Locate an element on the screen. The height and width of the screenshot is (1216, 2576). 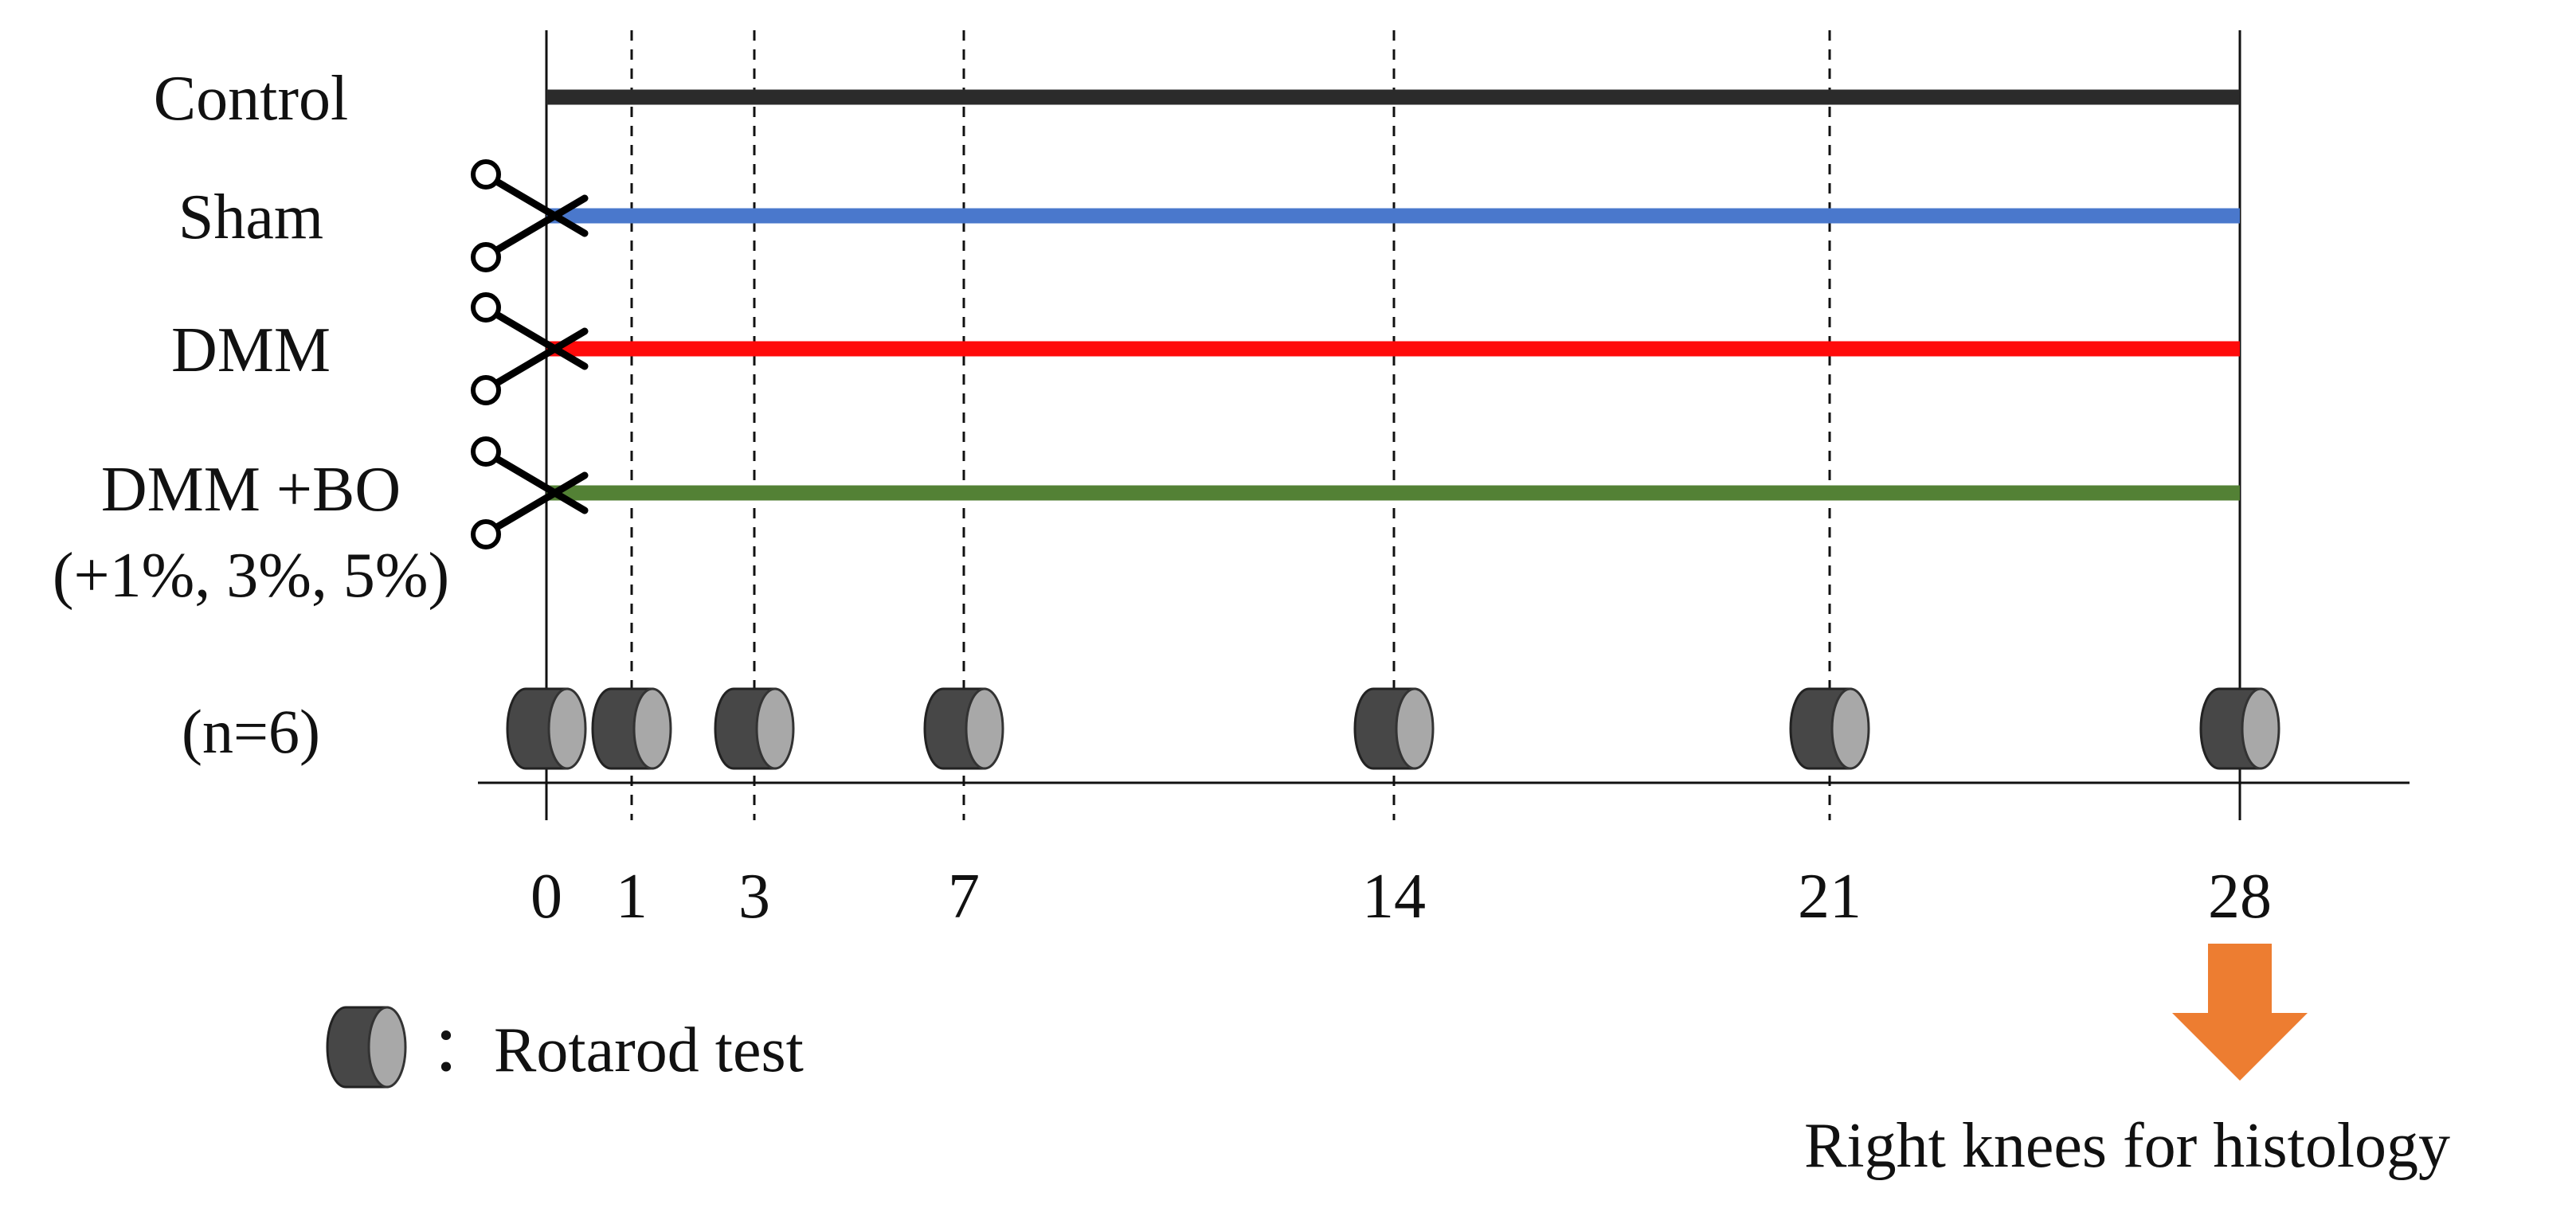
endpoint-label: Right knees for histology is located at coordinates (2127, 1146).